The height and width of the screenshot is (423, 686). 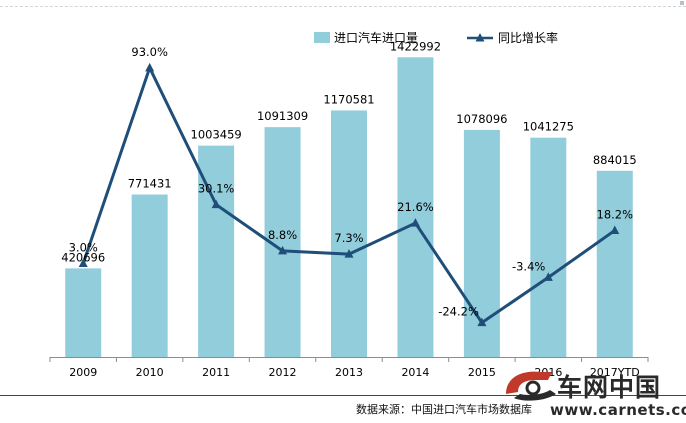 I want to click on bar-2016, so click(x=548, y=247).